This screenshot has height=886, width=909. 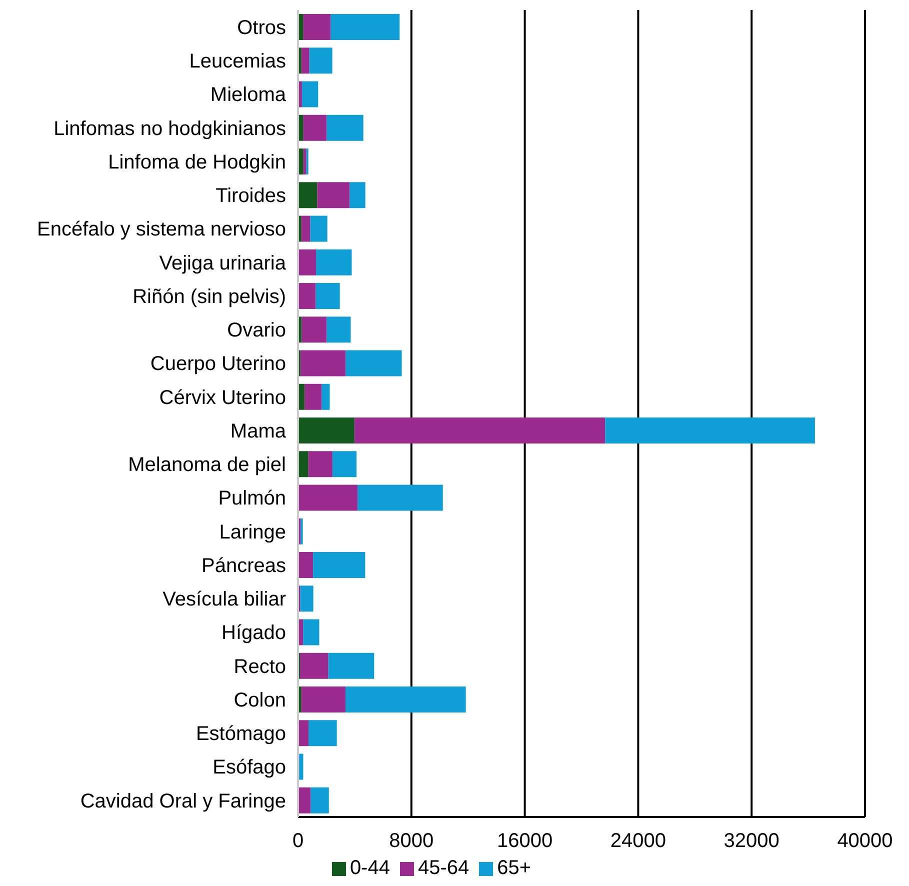 I want to click on y-tick-label: Esófago, so click(x=249, y=767).